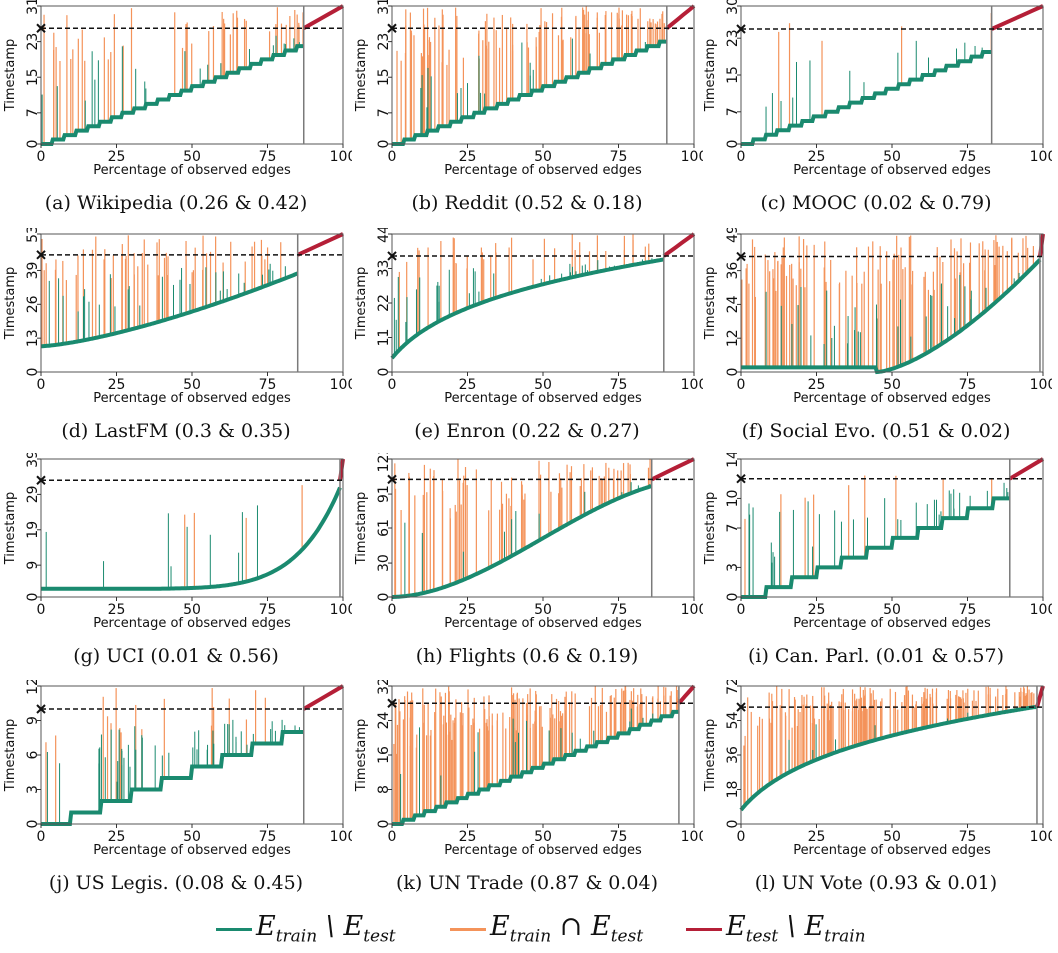  I want to click on chart-caption: (h) Flights (0.6 & 0.19), so click(527, 656).